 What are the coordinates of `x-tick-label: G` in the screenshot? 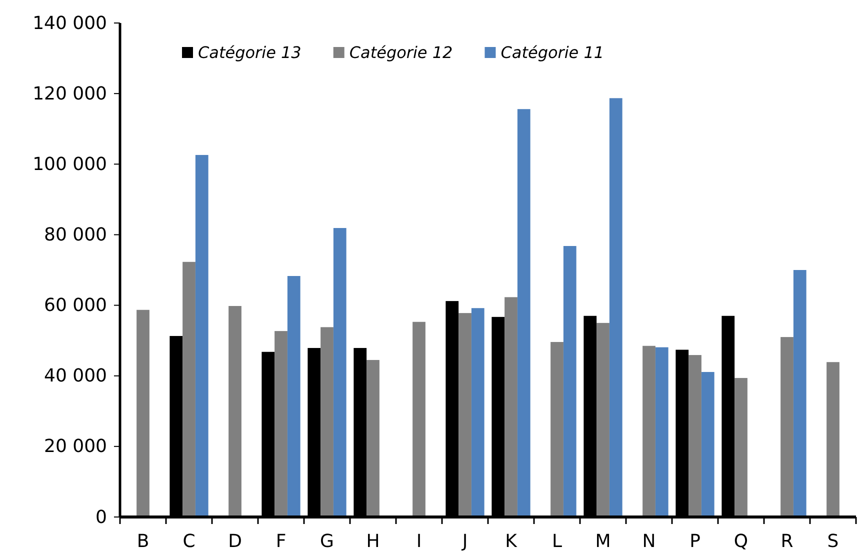 It's located at (327, 541).